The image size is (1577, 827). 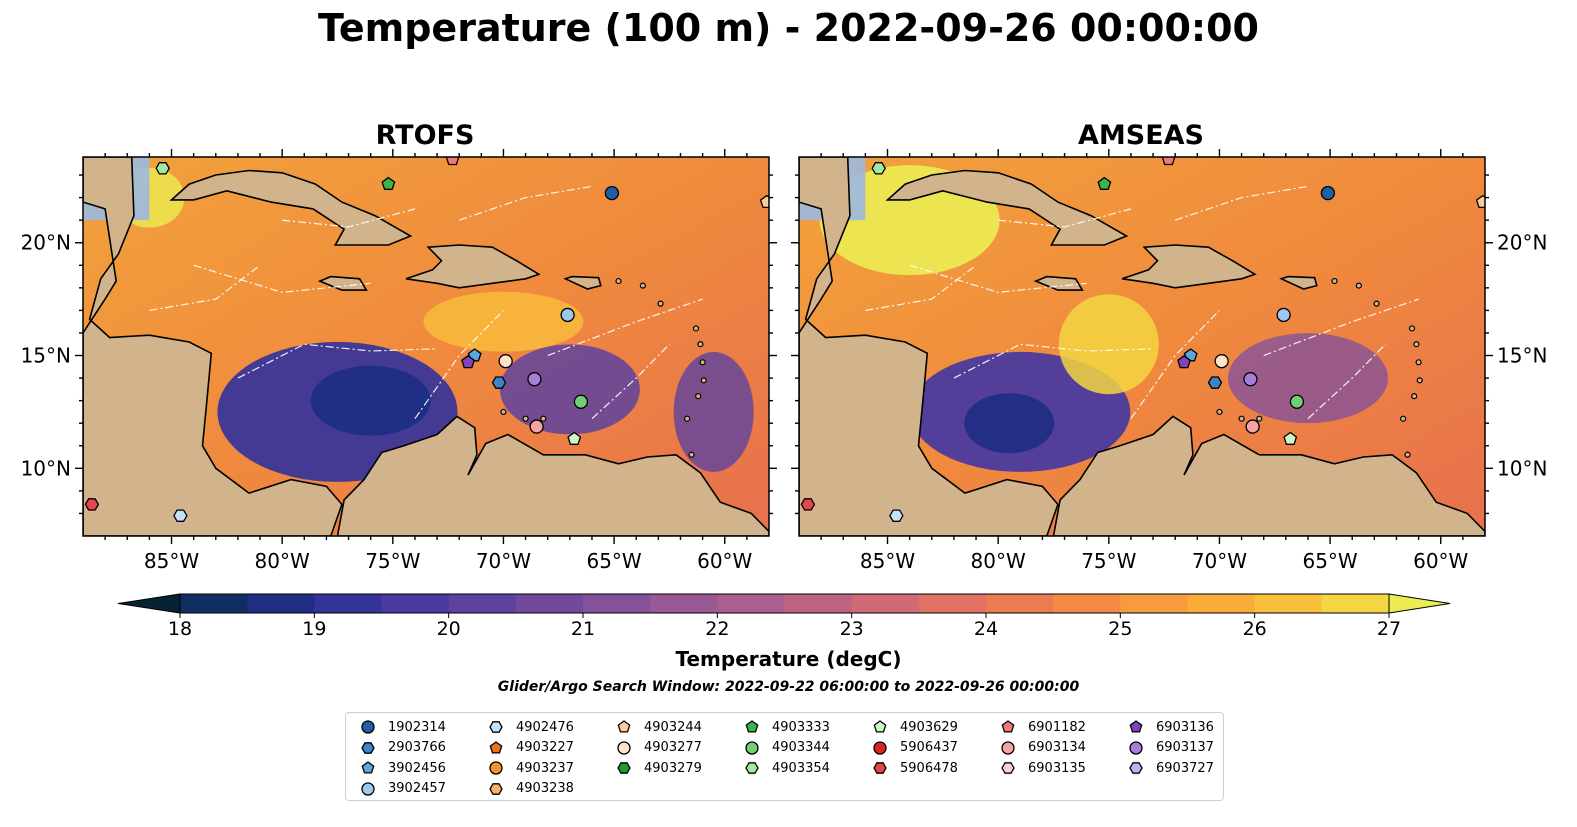 I want to click on x-tick-label: 80°W, so click(x=282, y=561).